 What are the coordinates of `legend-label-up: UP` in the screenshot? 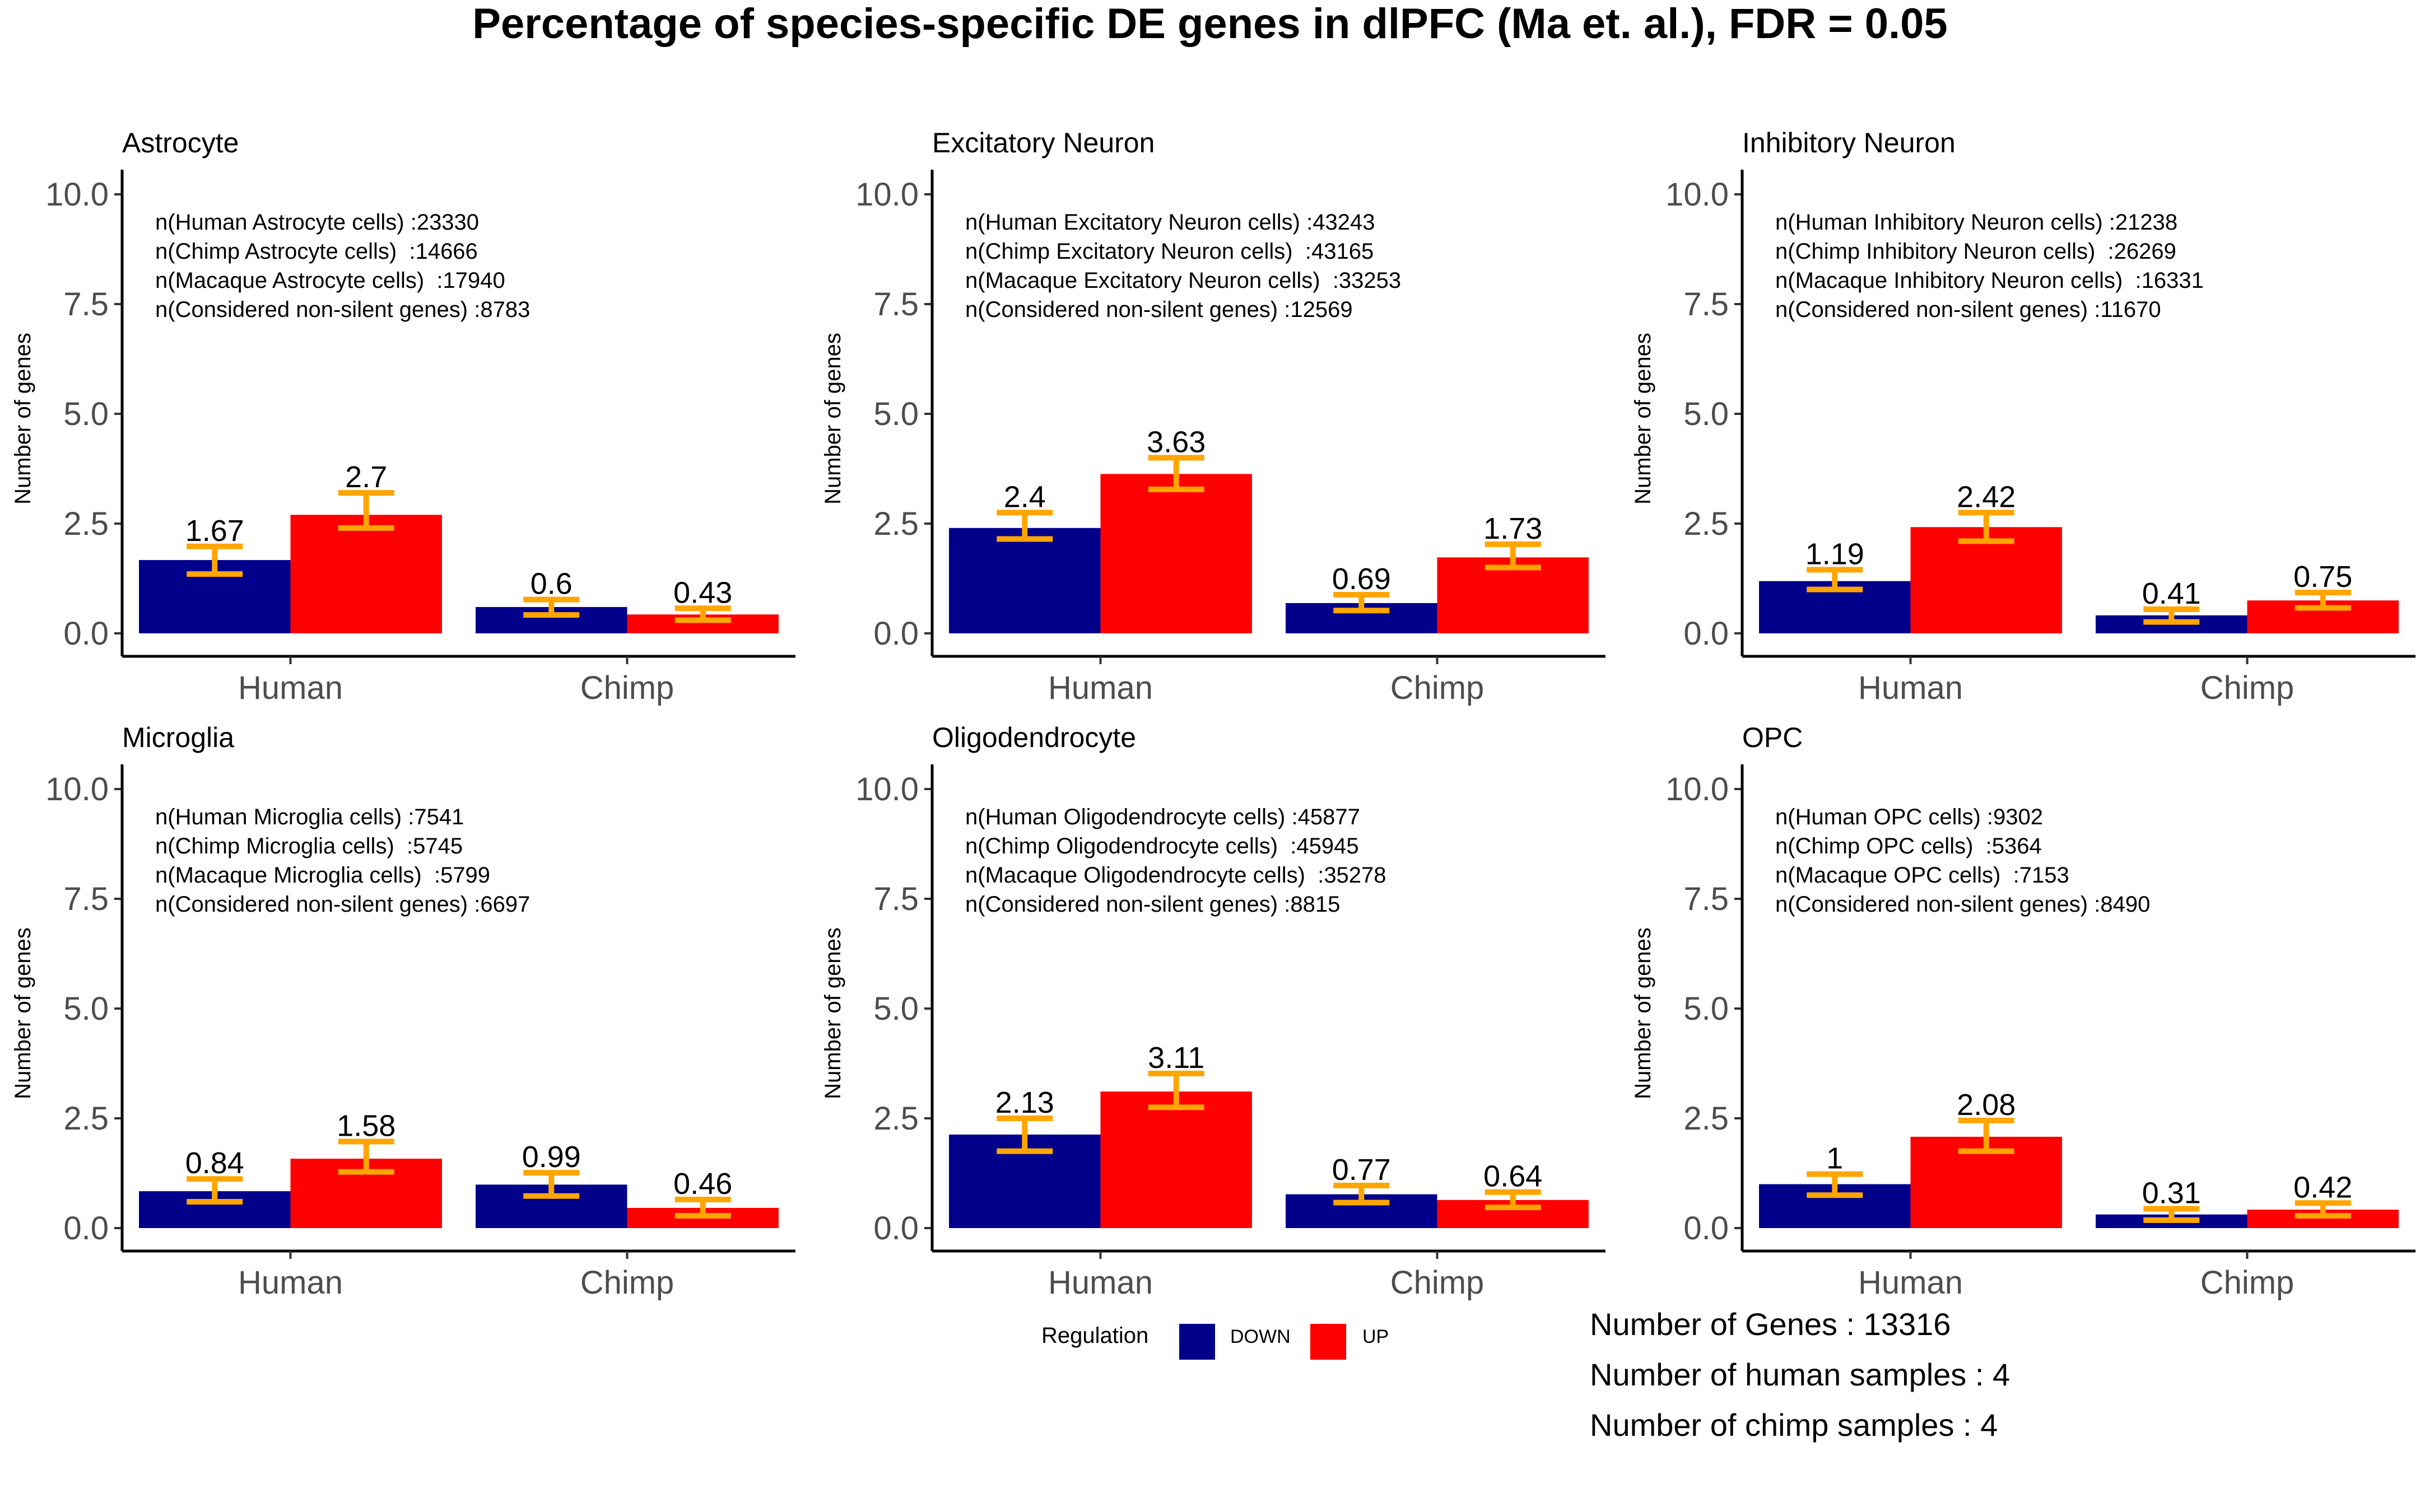 It's located at (1376, 1337).